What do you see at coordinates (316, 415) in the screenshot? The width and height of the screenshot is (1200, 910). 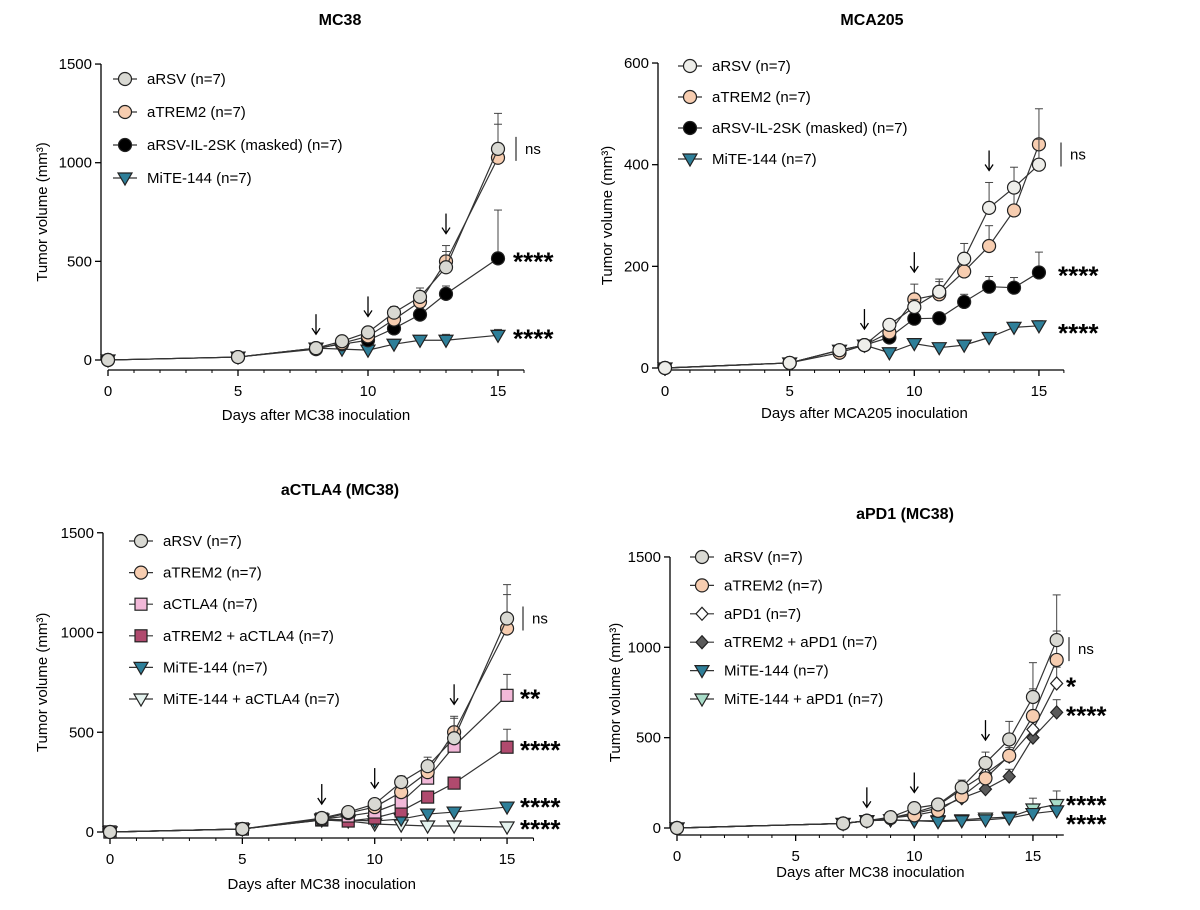 I see `x-axis-label: Days after MC38 inoculation` at bounding box center [316, 415].